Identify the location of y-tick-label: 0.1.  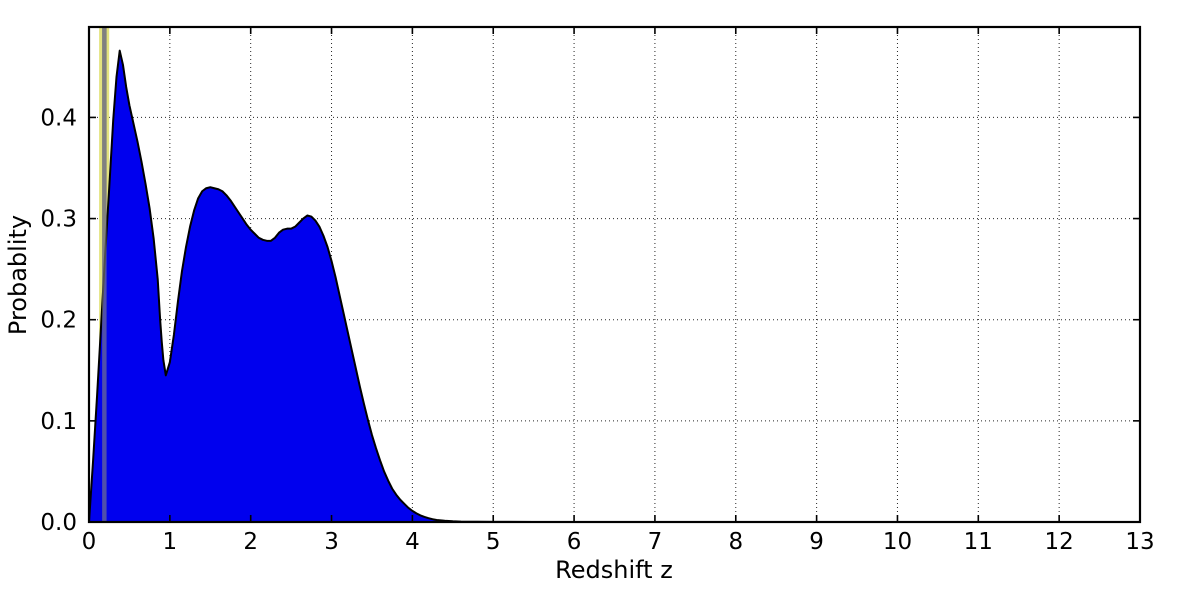
(58, 422).